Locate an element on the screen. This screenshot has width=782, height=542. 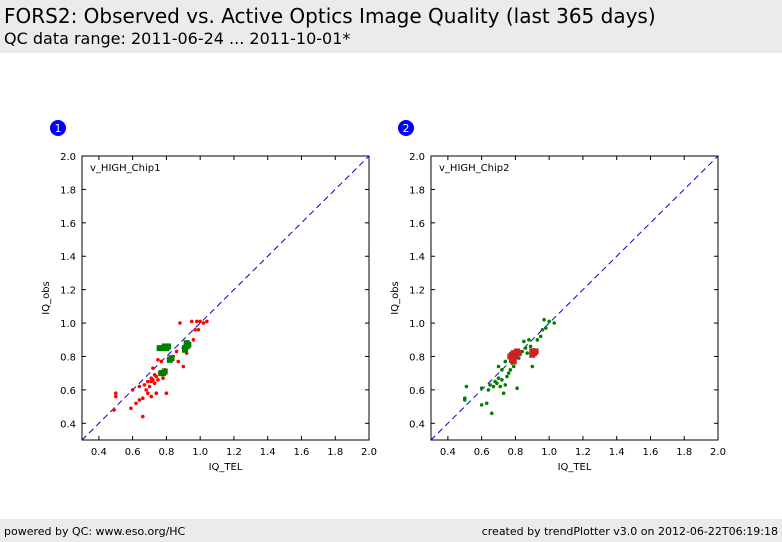
x-tick-label: 1.2 is located at coordinates (234, 452).